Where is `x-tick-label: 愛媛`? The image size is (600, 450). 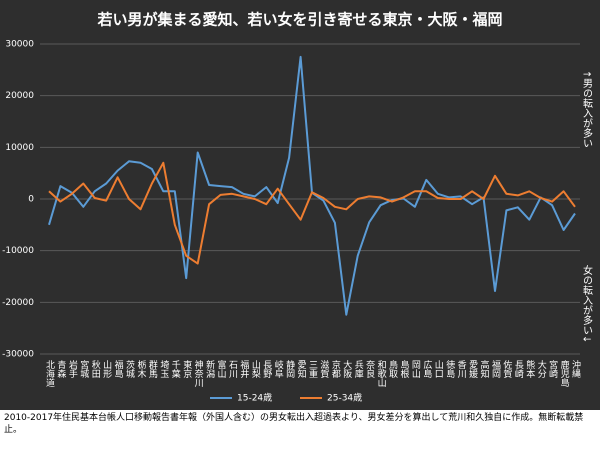 x-tick-label: 愛媛 is located at coordinates (472, 369).